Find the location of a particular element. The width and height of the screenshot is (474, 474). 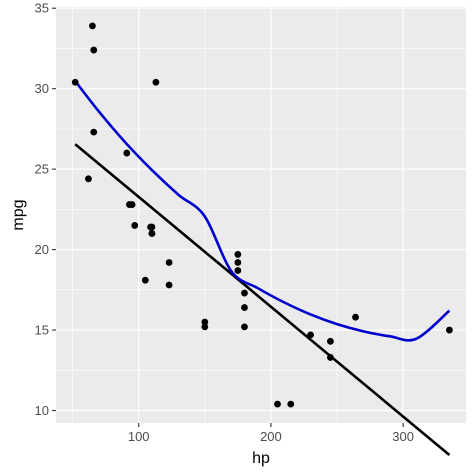

x-tick-labels: 100 200 300 is located at coordinates (271, 436).